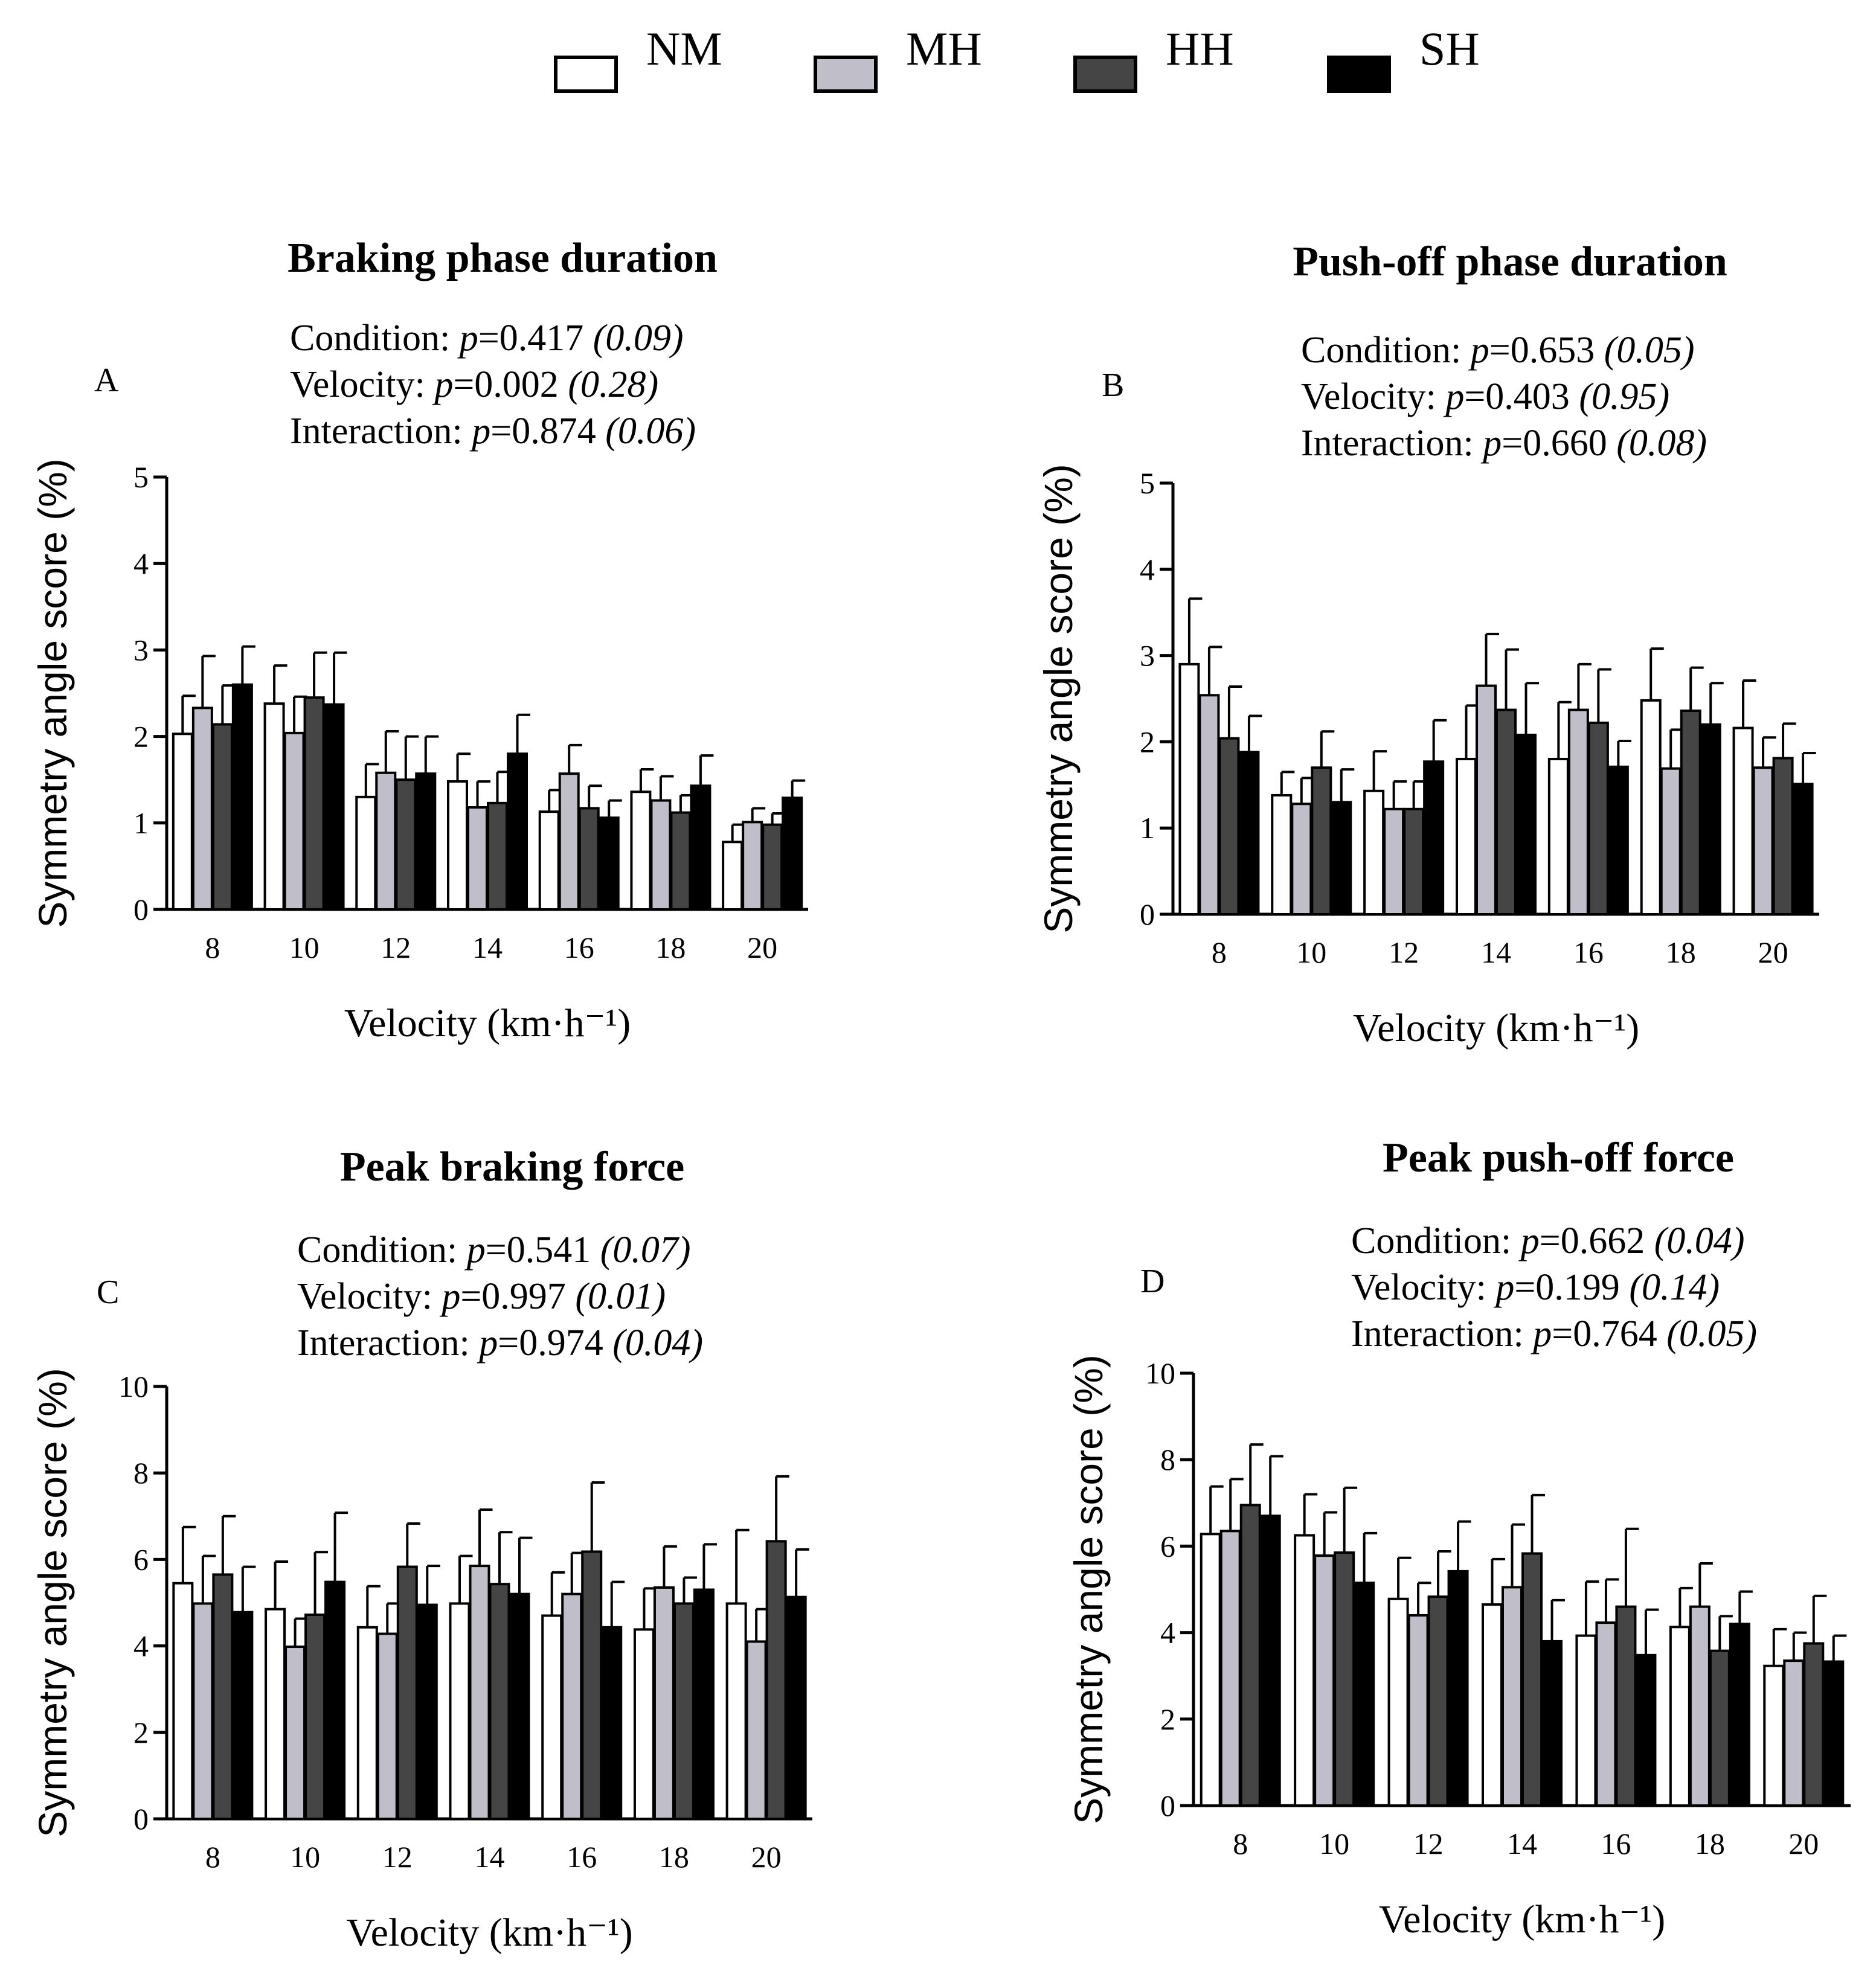  What do you see at coordinates (141, 477) in the screenshot?
I see `panel-a-ytick-label: 5` at bounding box center [141, 477].